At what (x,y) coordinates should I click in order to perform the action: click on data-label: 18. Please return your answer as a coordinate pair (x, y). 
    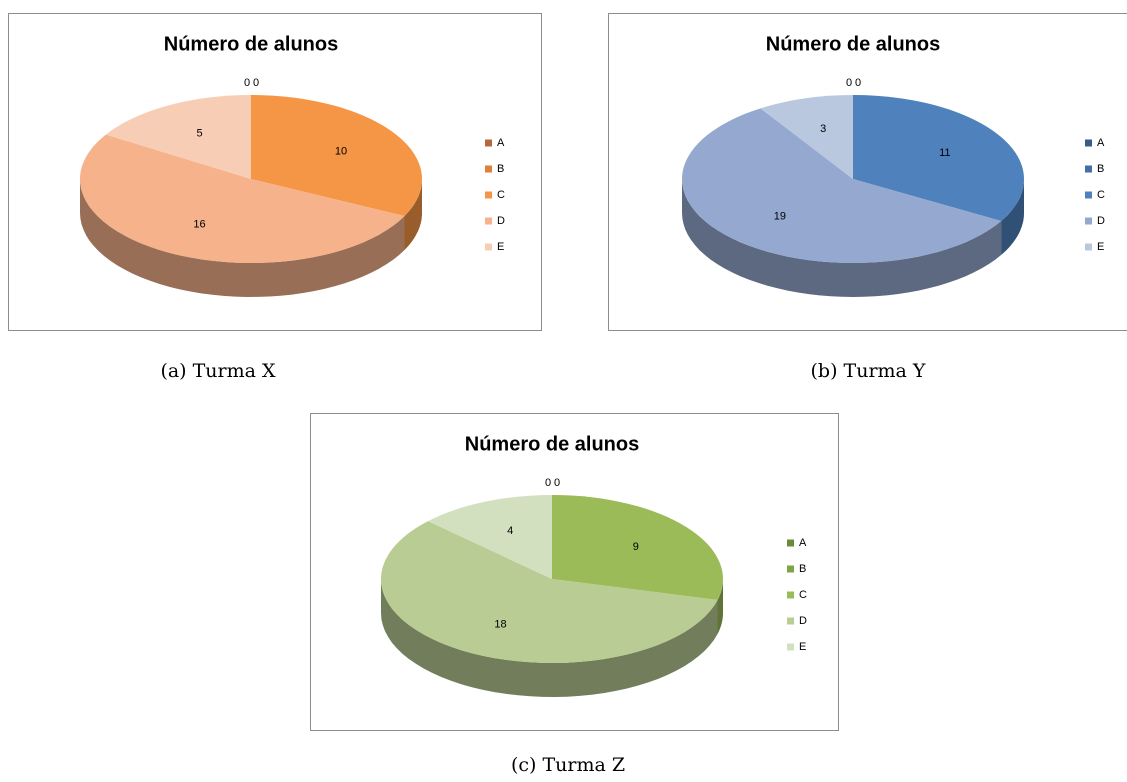
    Looking at the image, I should click on (500, 624).